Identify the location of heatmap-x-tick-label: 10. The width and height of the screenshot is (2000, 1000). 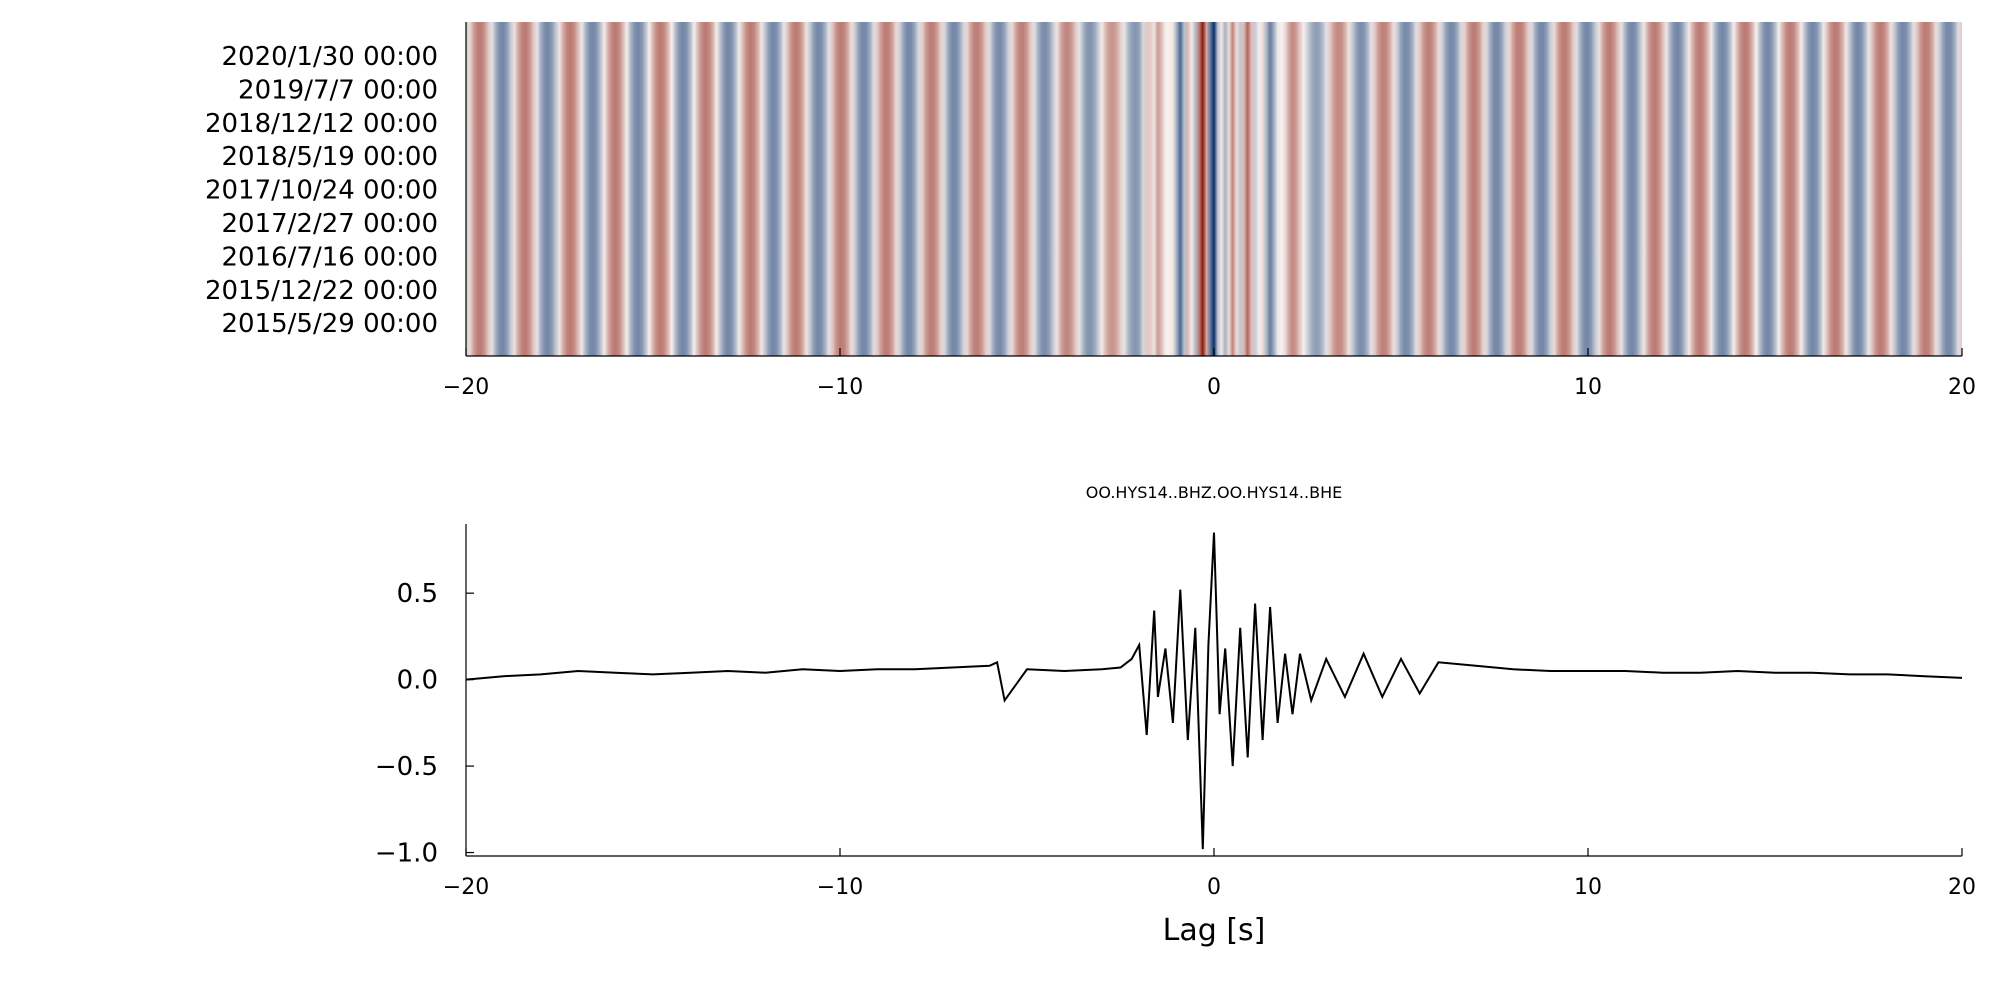
(1588, 387).